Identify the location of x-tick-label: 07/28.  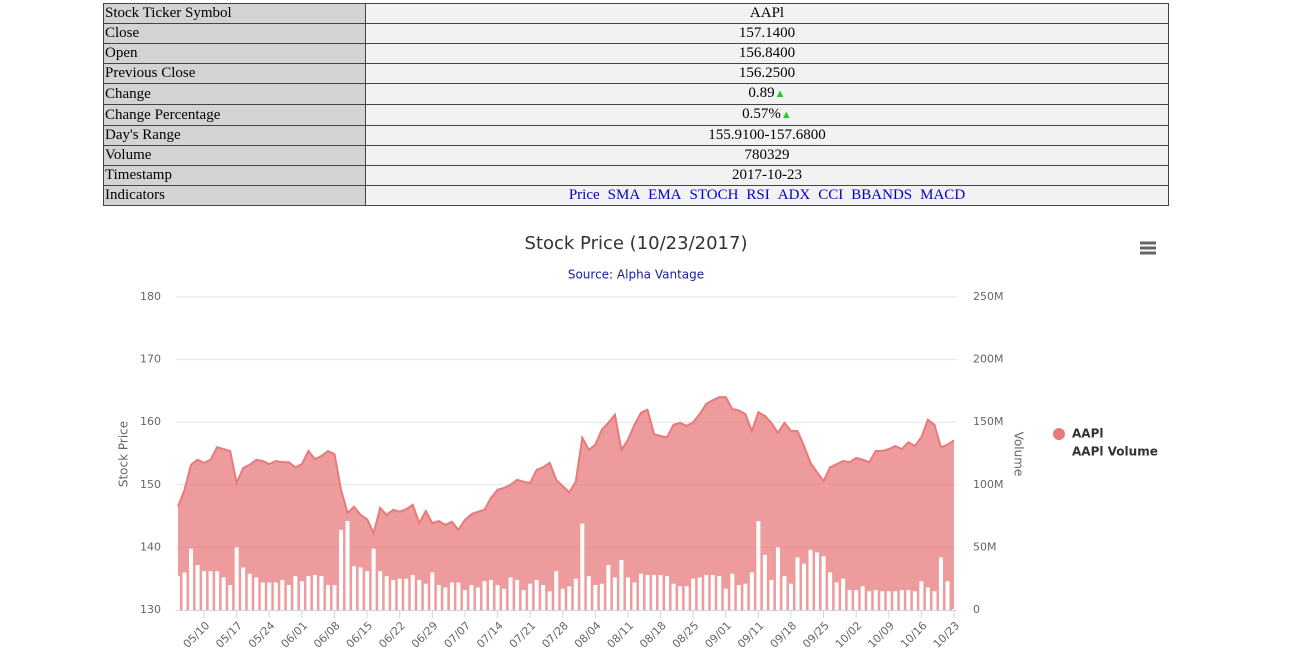
(555, 635).